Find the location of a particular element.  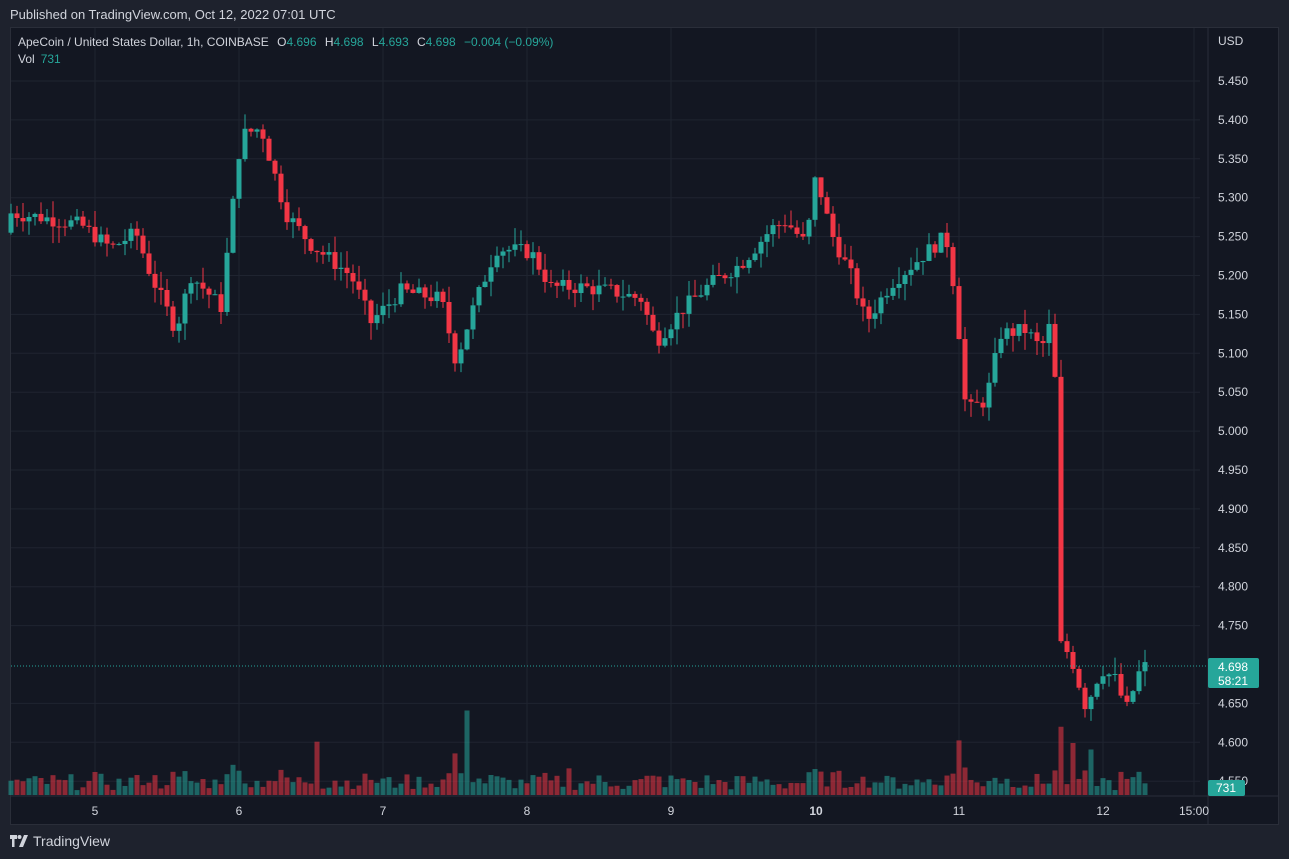

footer-brand: TradingView is located at coordinates (72, 841).